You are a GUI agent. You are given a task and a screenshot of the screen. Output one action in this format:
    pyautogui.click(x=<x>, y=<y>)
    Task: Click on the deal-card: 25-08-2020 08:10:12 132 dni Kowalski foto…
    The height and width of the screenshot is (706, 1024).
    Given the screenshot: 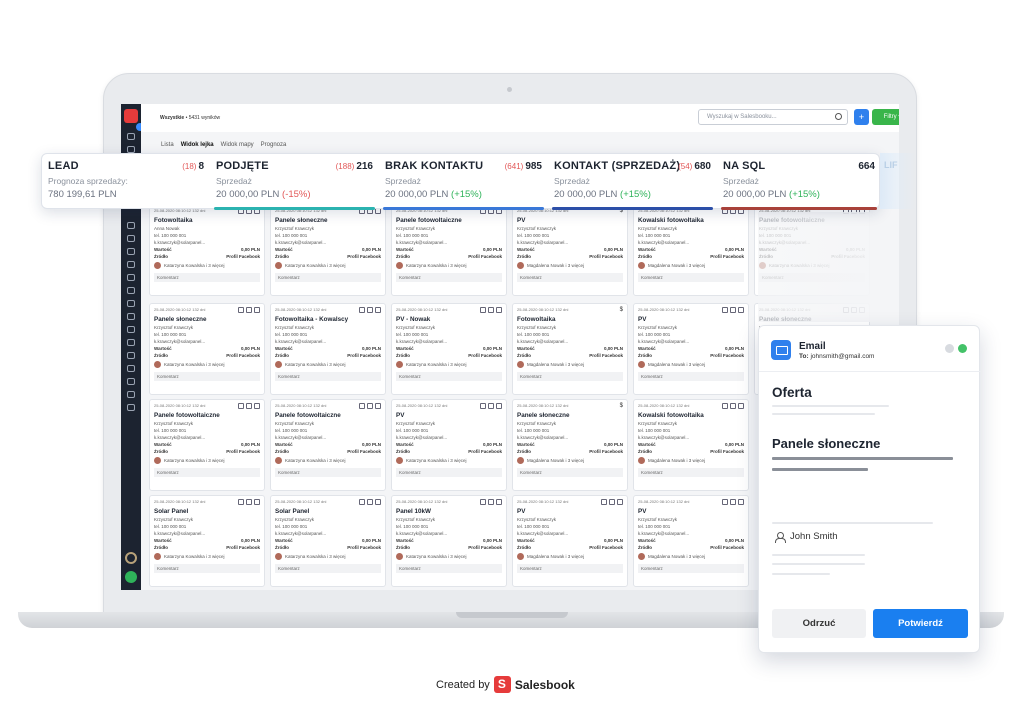 What is the action you would take?
    pyautogui.click(x=691, y=445)
    